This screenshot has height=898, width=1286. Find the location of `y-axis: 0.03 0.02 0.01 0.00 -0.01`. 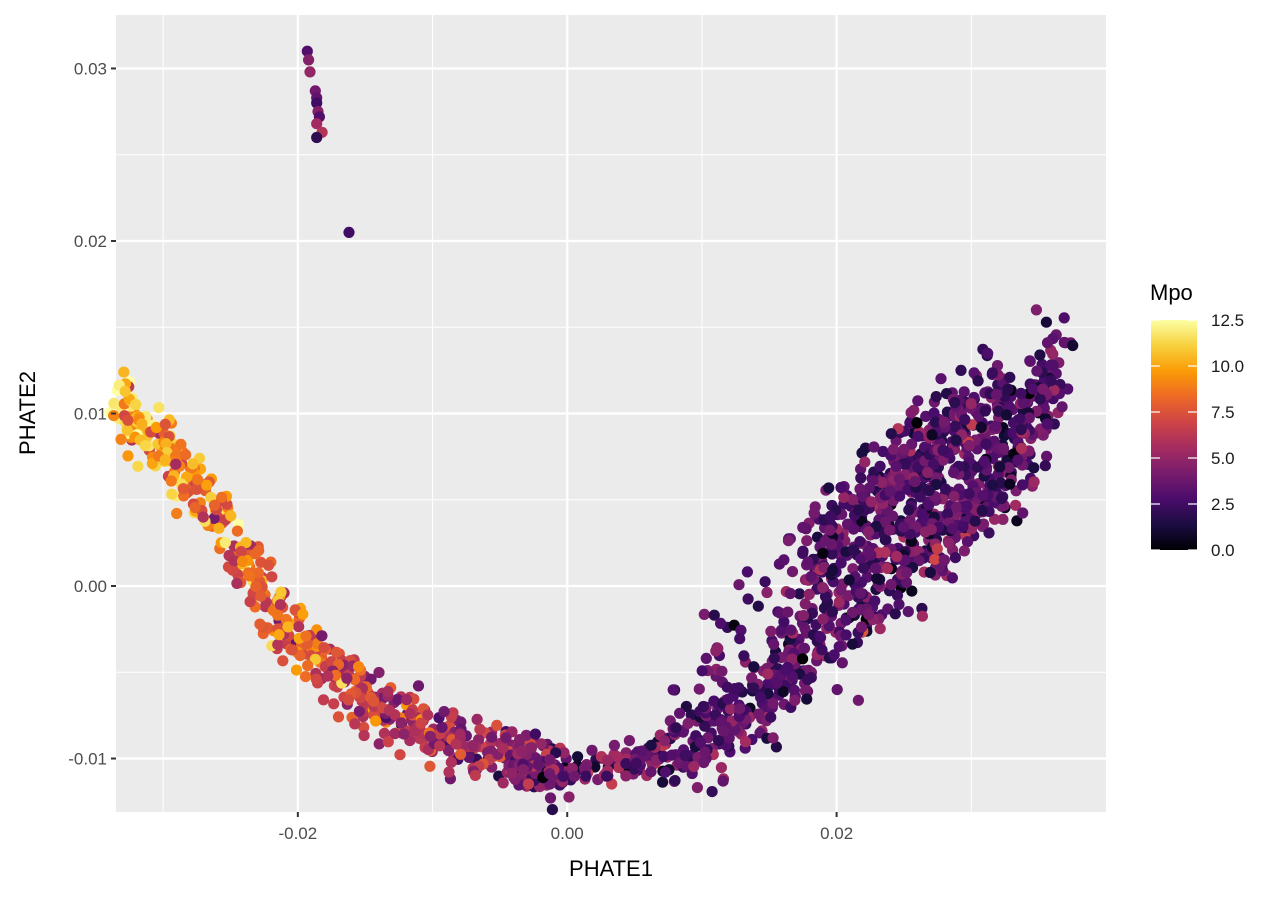

y-axis: 0.03 0.02 0.01 0.00 -0.01 is located at coordinates (92, 414).